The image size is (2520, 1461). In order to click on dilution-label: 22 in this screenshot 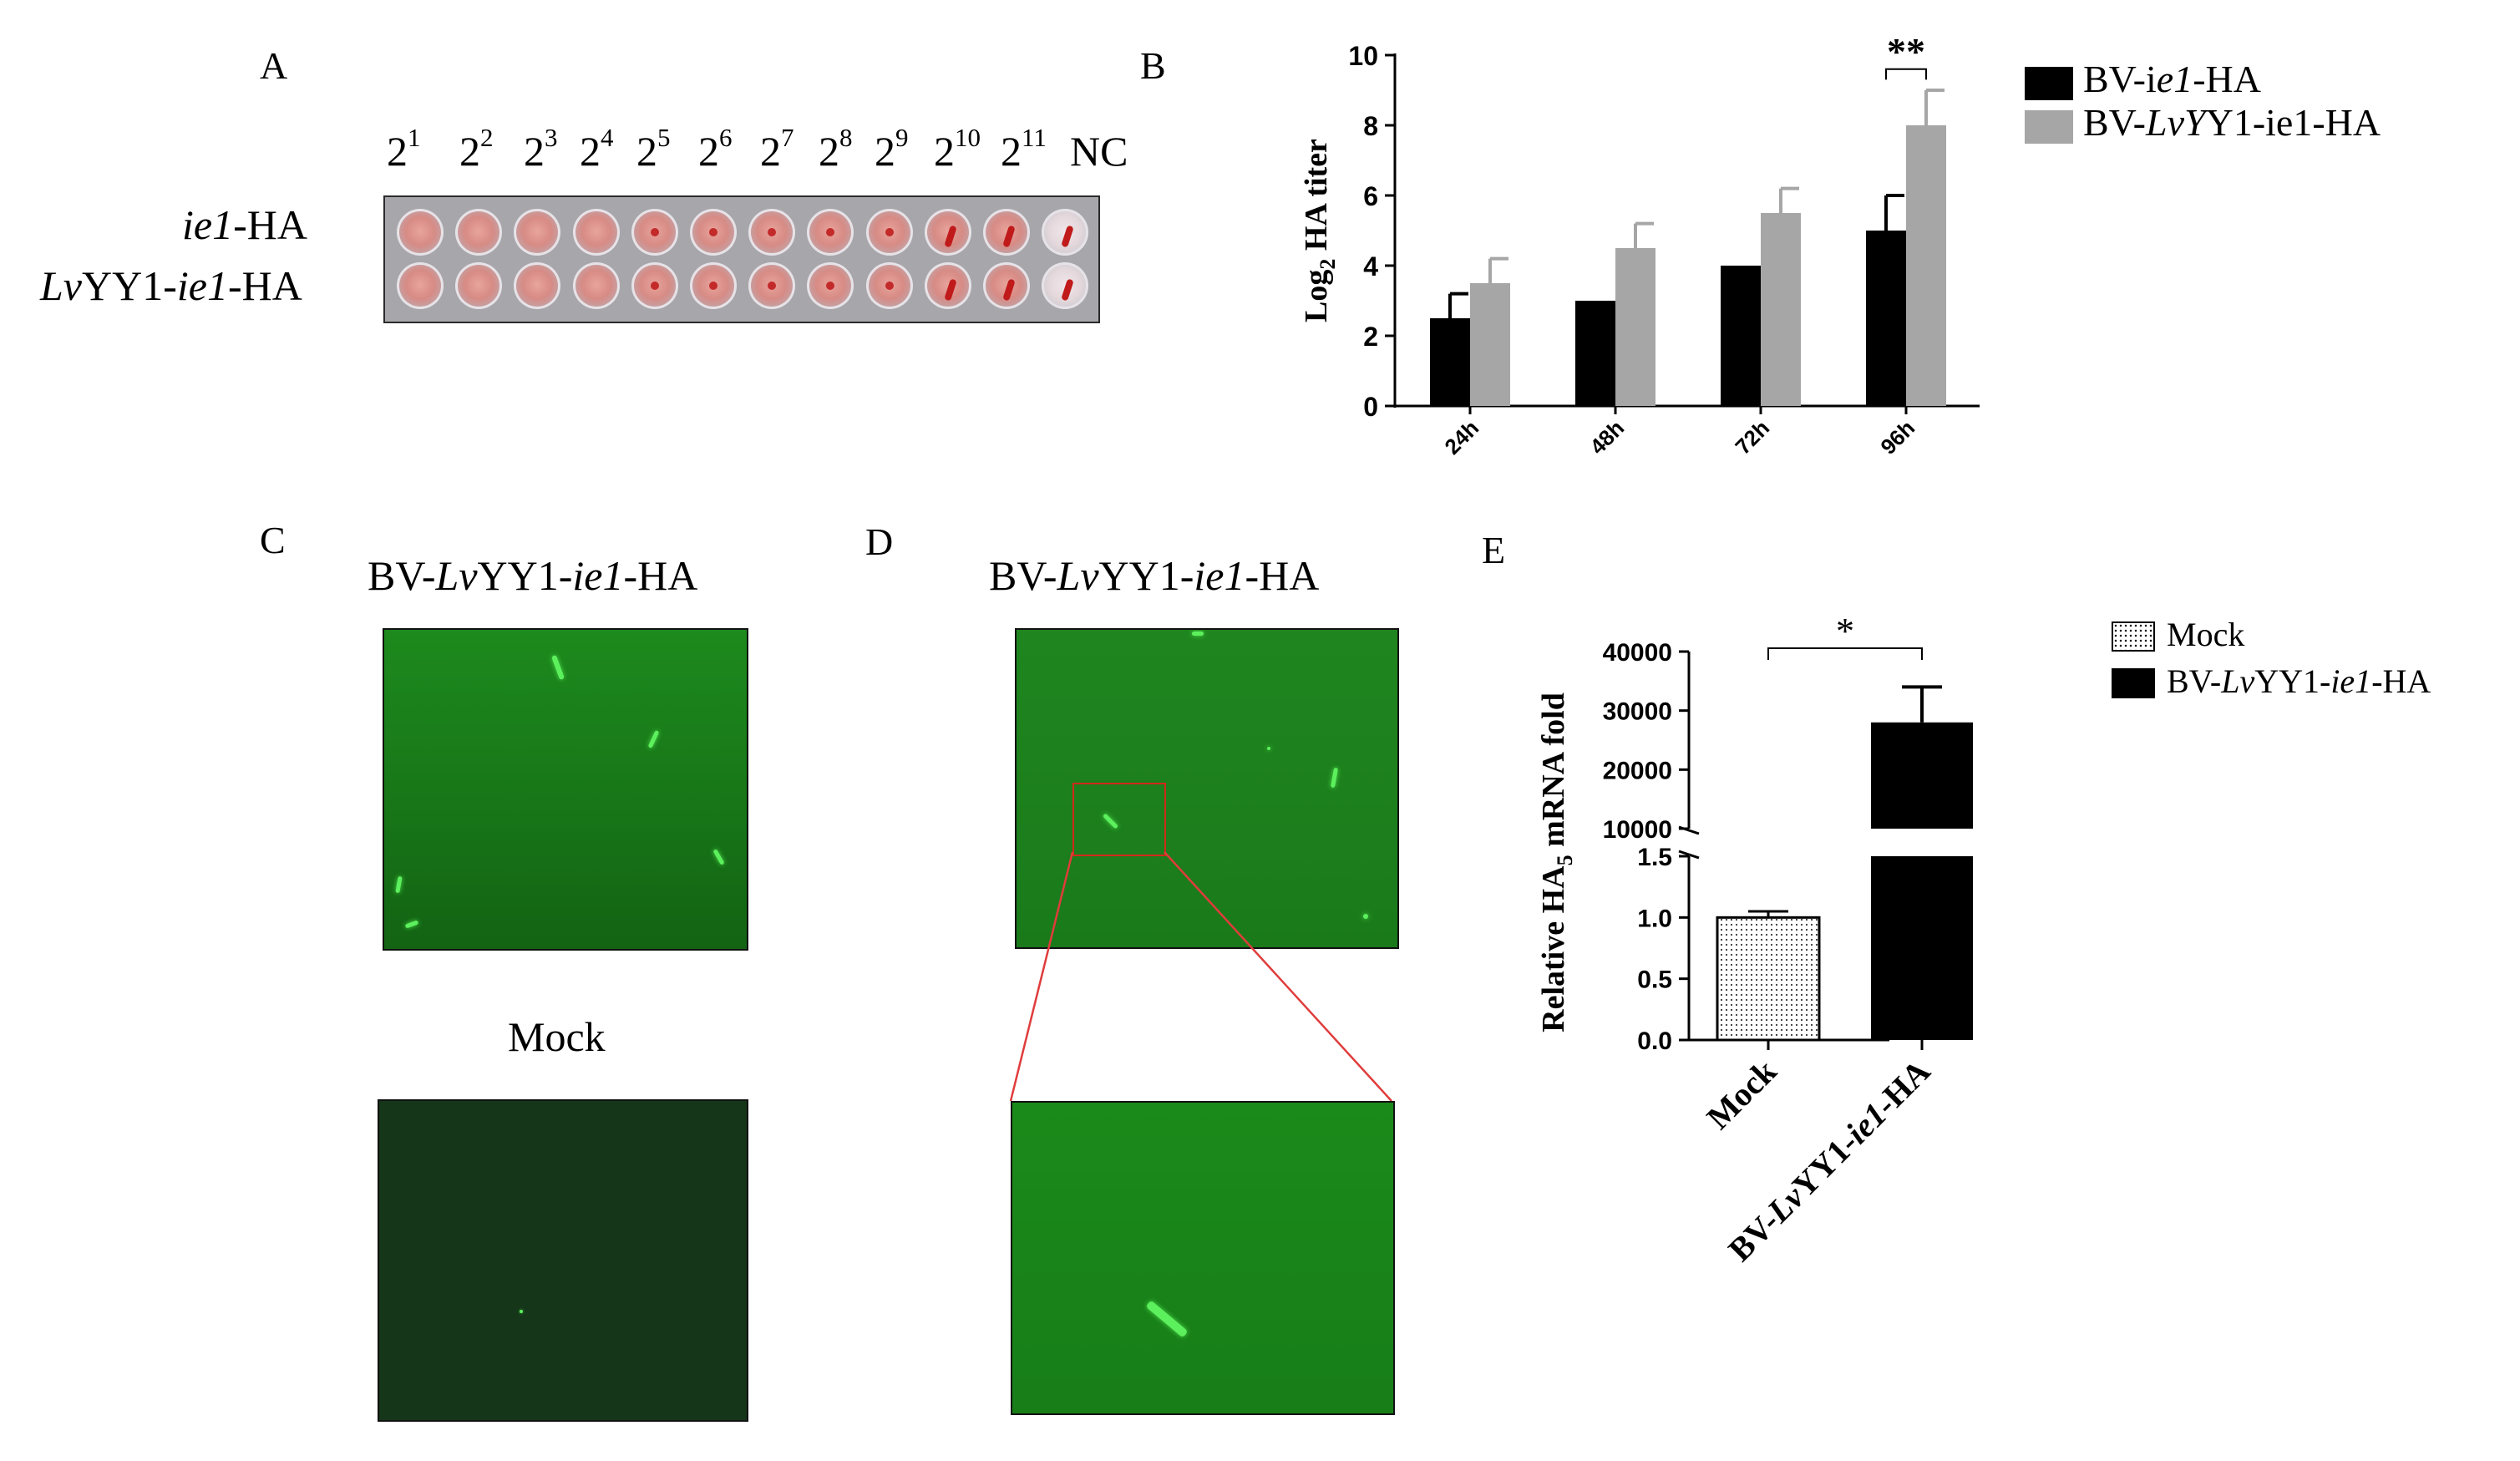, I will do `click(476, 149)`.